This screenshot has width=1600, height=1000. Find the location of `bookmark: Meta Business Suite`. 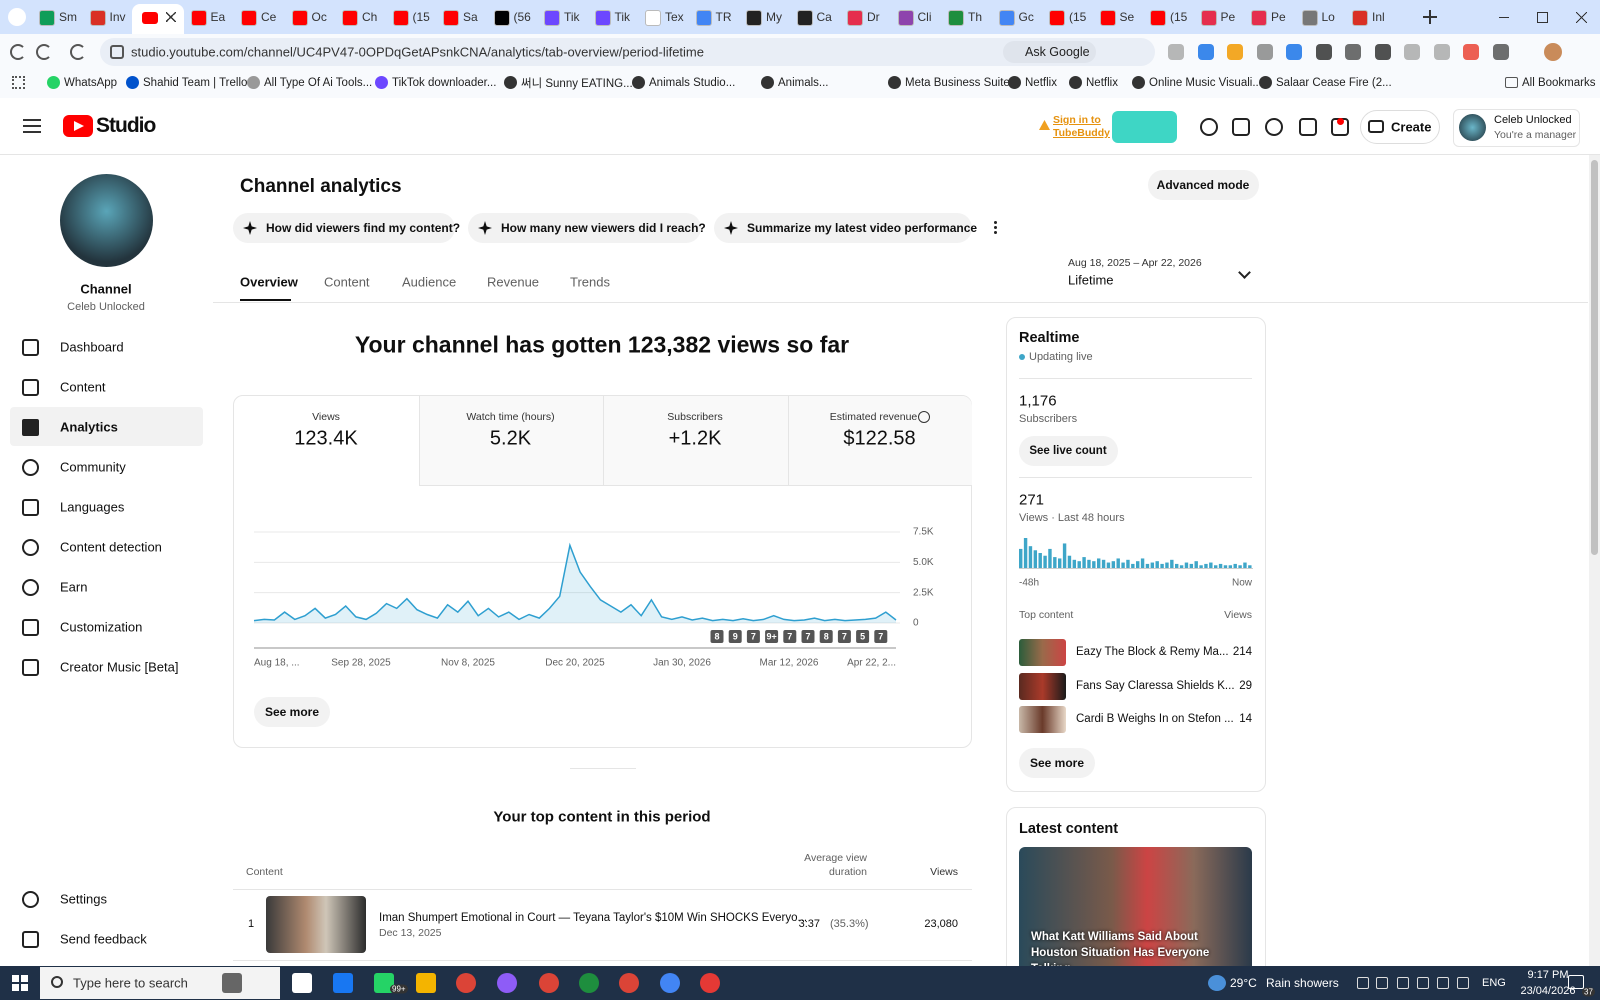

bookmark: Meta Business Suite is located at coordinates (957, 83).